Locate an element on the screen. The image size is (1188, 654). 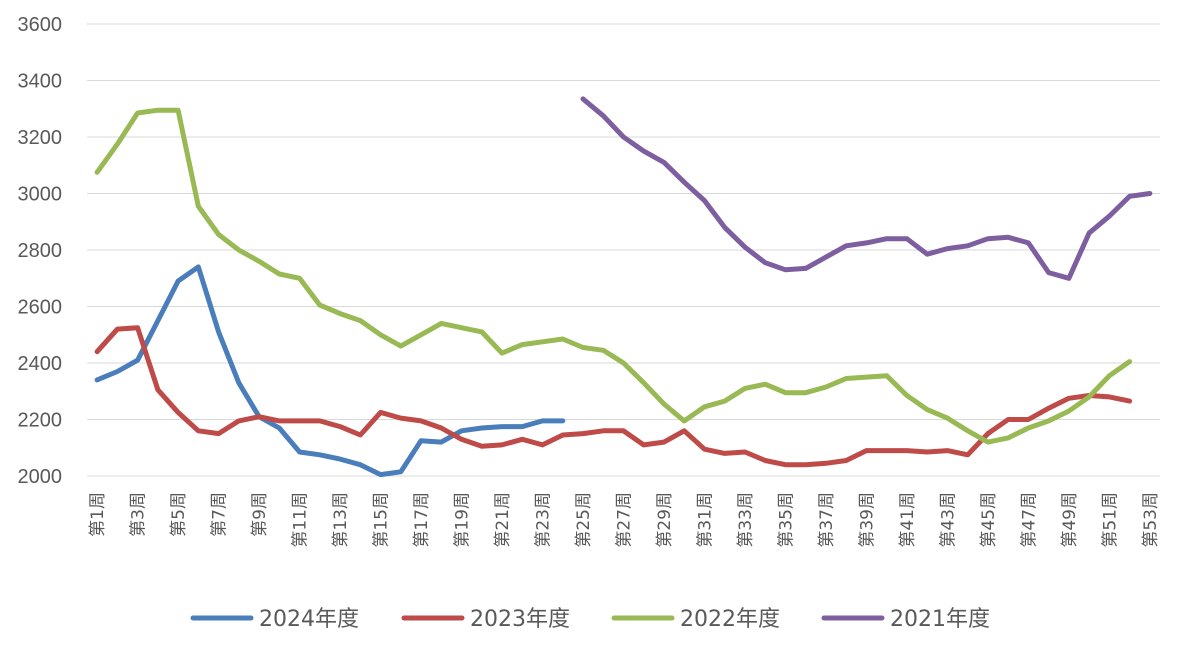
x-tick-label: 第15周 is located at coordinates (382, 520).